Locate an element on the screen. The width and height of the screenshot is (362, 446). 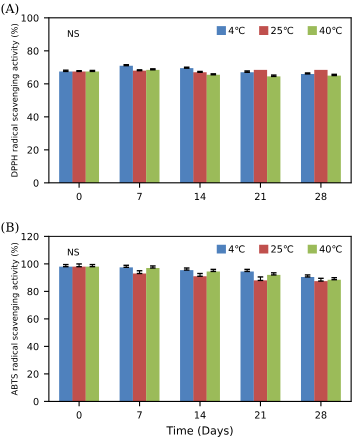
text: (A) is located at coordinates (9, 9).